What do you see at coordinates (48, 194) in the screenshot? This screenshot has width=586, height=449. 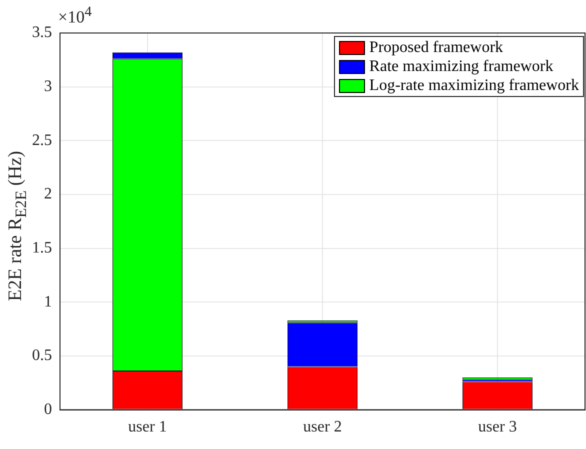 I see `y-tick-label: 2` at bounding box center [48, 194].